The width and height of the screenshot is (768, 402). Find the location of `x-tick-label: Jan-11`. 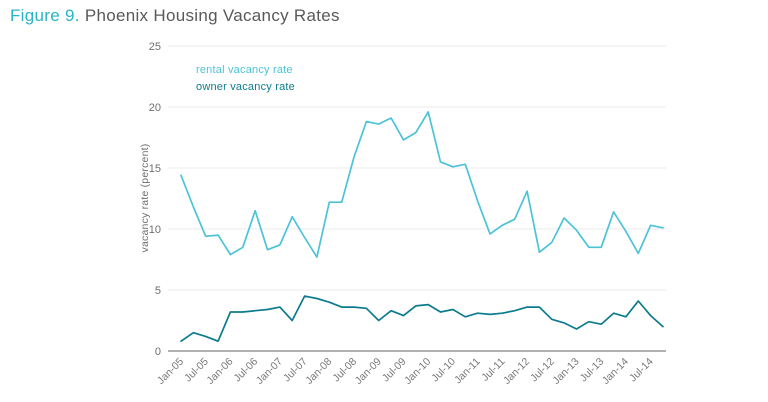

x-tick-label: Jan-11 is located at coordinates (467, 371).